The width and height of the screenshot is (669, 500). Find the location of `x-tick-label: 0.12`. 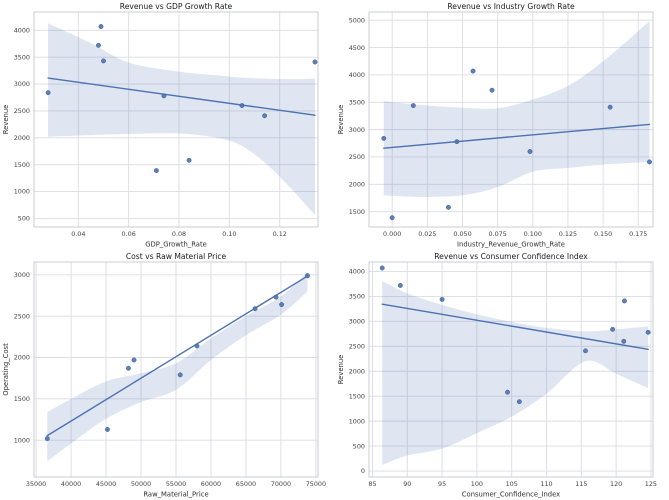

x-tick-label: 0.12 is located at coordinates (280, 234).